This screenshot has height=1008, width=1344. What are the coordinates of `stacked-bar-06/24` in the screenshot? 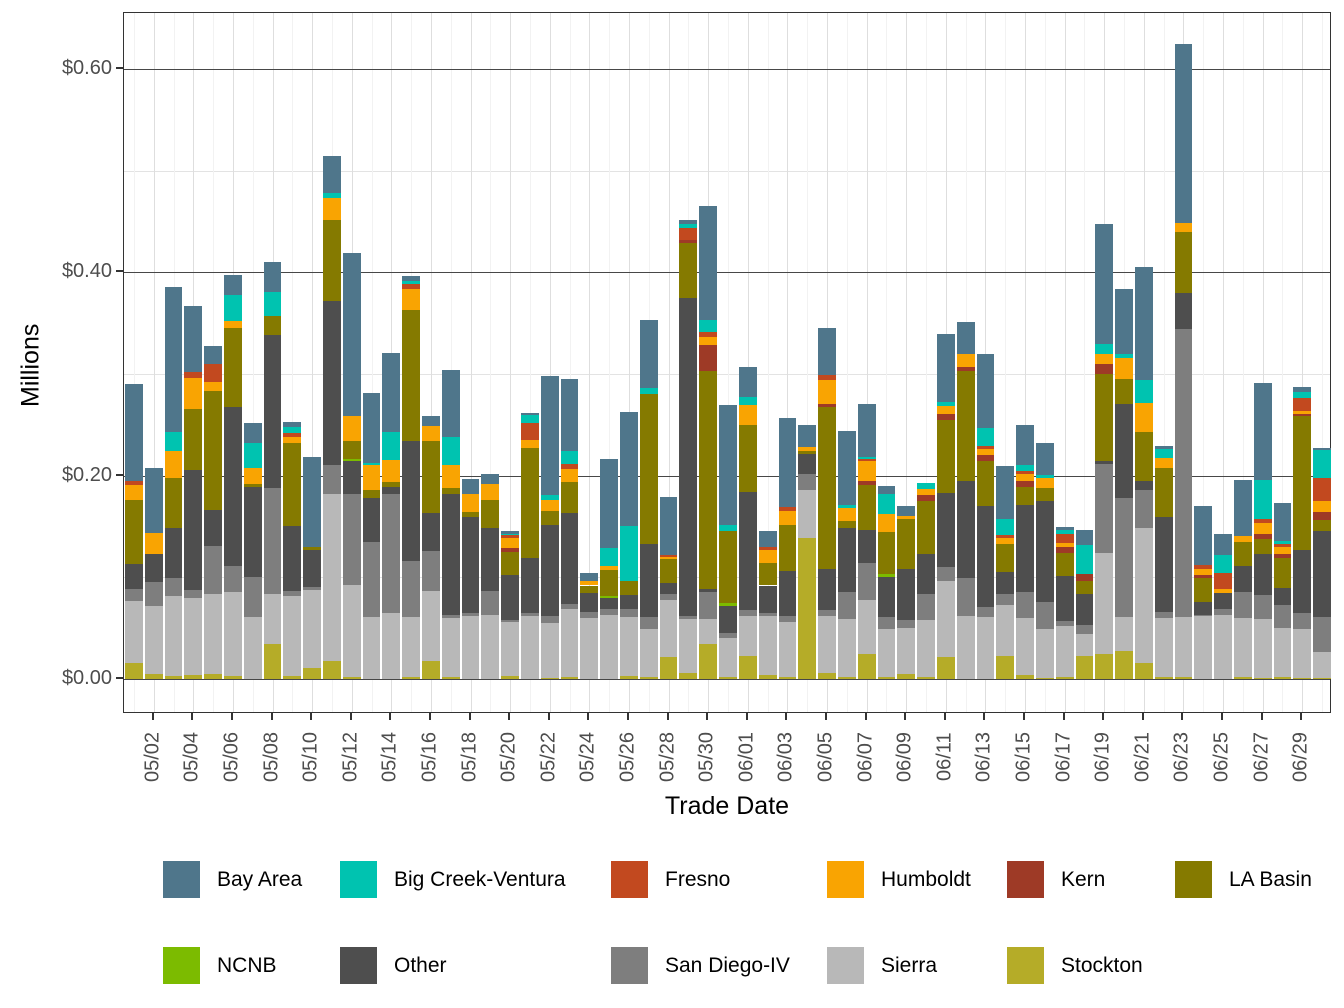 It's located at (1203, 346).